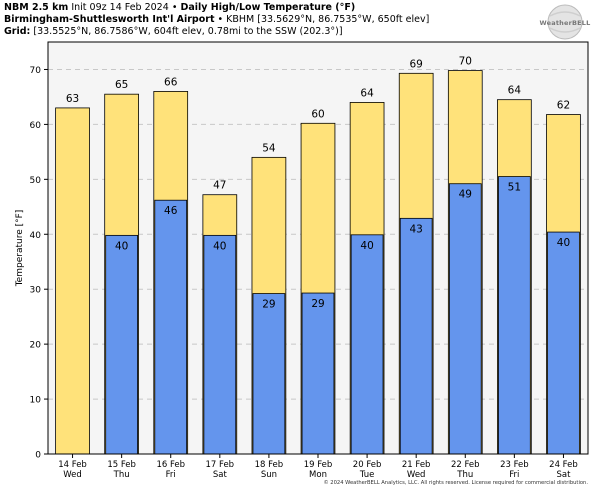 The image size is (600, 493). Describe the element at coordinates (36, 346) in the screenshot. I see `y-tick-label: 20` at that location.